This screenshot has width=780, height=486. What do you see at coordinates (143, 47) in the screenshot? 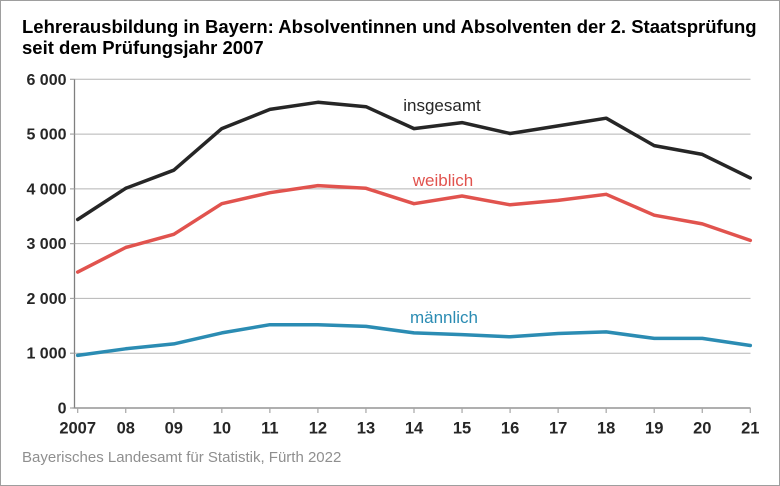
I see `chart-title-line2: seit dem Prüfungsjahr 2007` at bounding box center [143, 47].